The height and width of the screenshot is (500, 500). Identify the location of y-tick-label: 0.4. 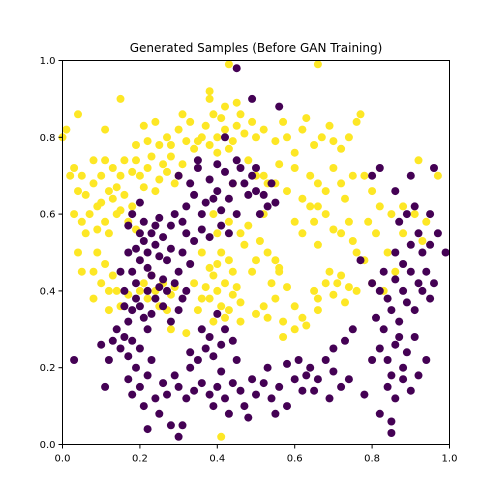
(48, 291).